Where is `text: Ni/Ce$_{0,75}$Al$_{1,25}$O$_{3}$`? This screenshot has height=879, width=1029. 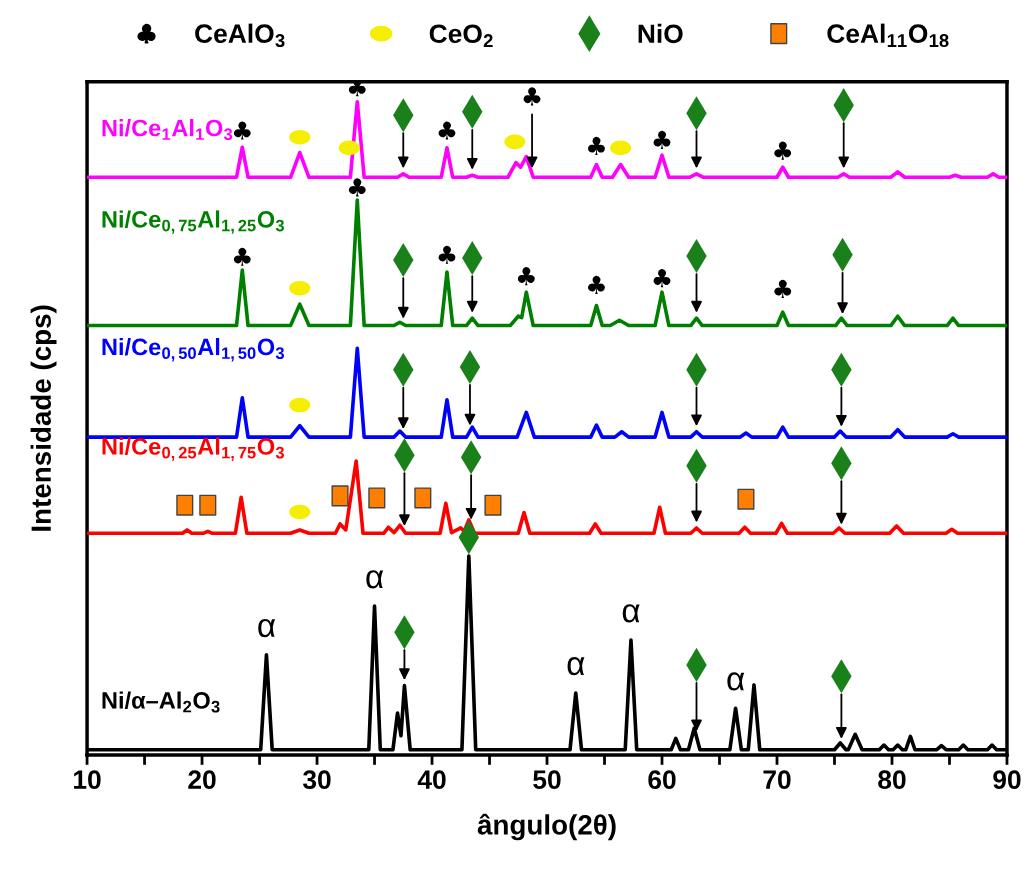
text: Ni/Ce$_{0,75}$Al$_{1,25}$O$_{3}$ is located at coordinates (193, 222).